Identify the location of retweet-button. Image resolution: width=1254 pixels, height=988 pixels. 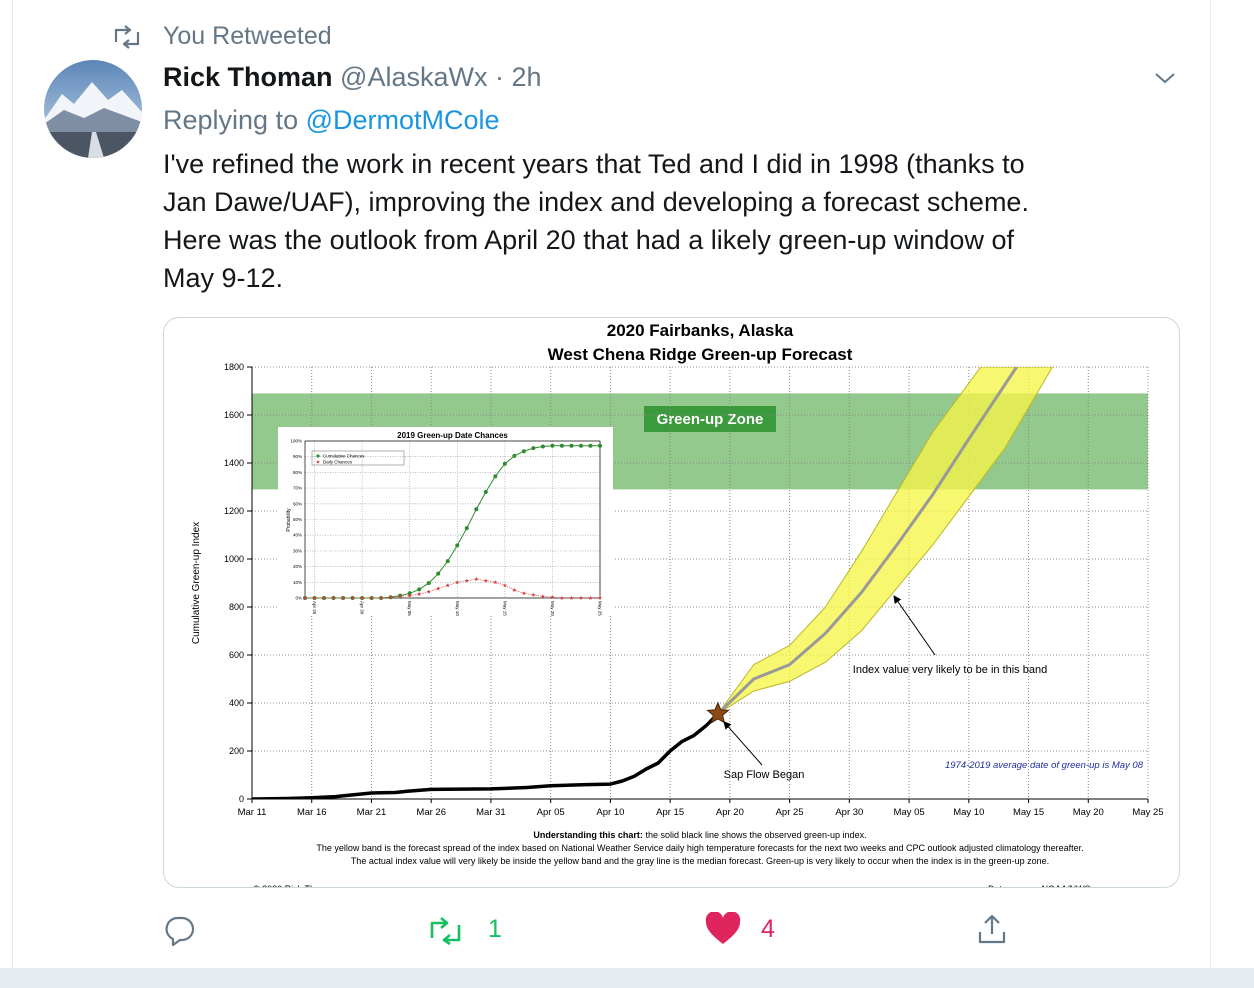
(446, 931).